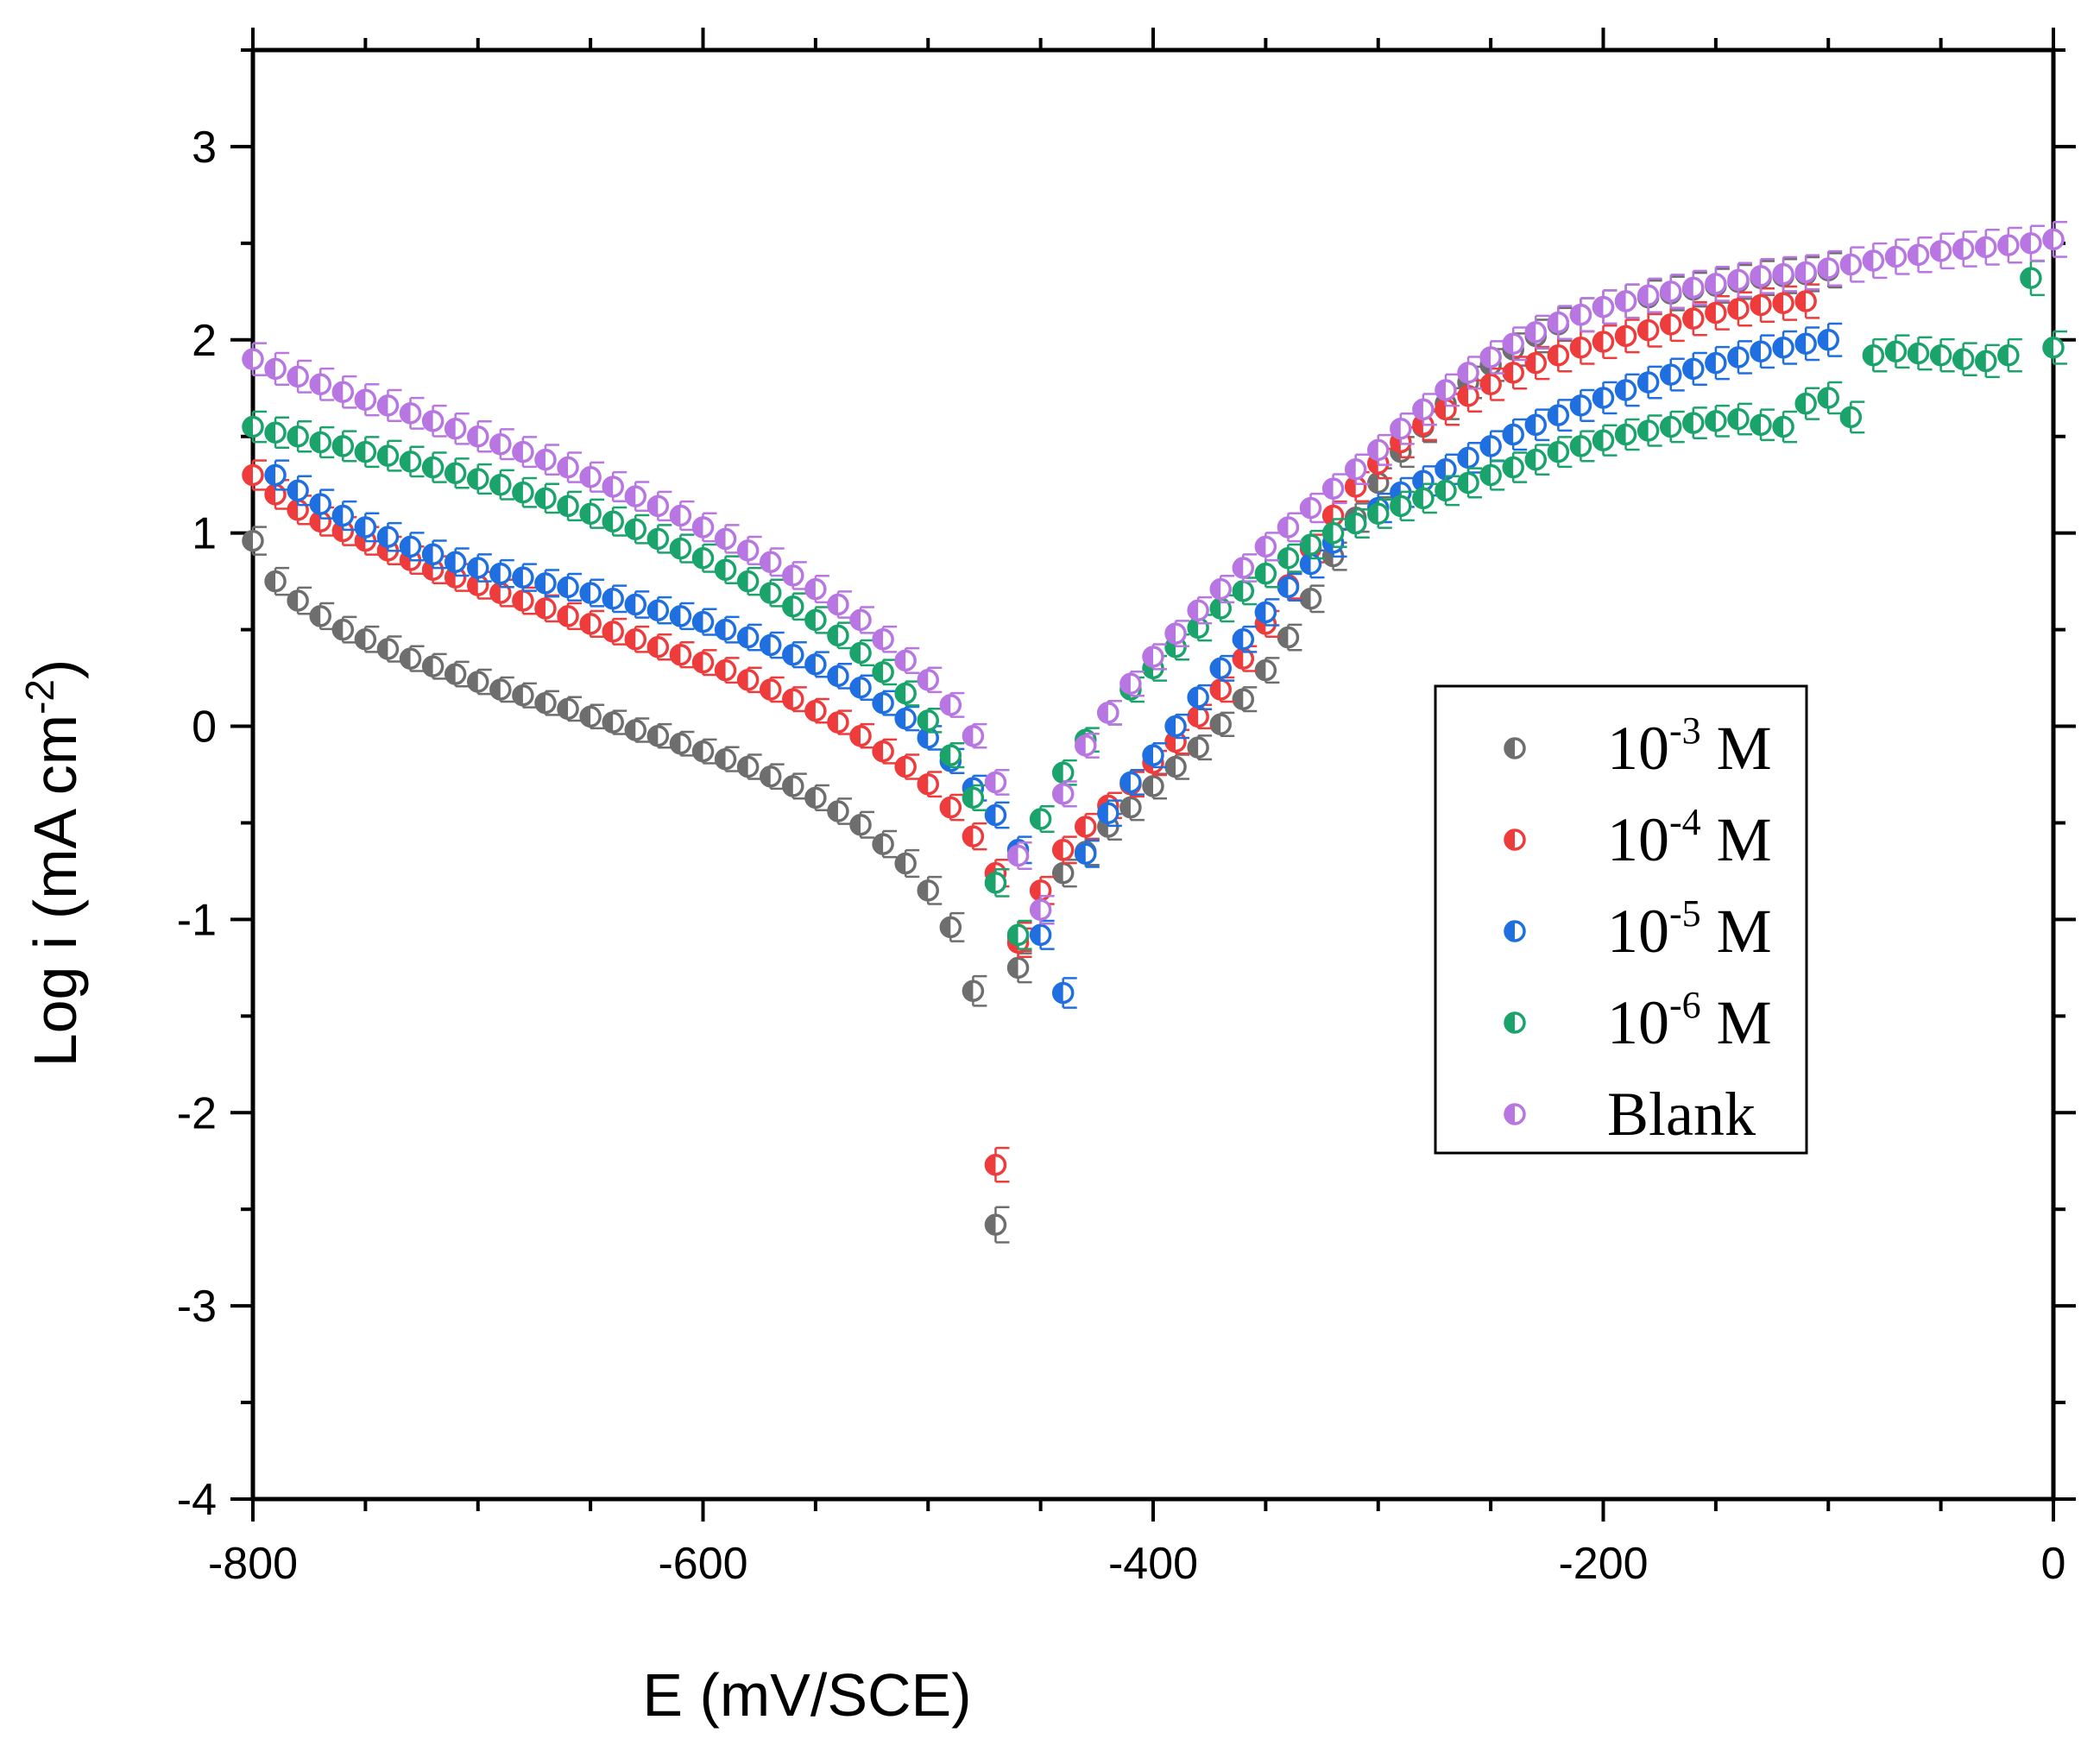 Image resolution: width=2100 pixels, height=1739 pixels. Describe the element at coordinates (1736, 1022) in the screenshot. I see `legend-label-suffix: M` at that location.